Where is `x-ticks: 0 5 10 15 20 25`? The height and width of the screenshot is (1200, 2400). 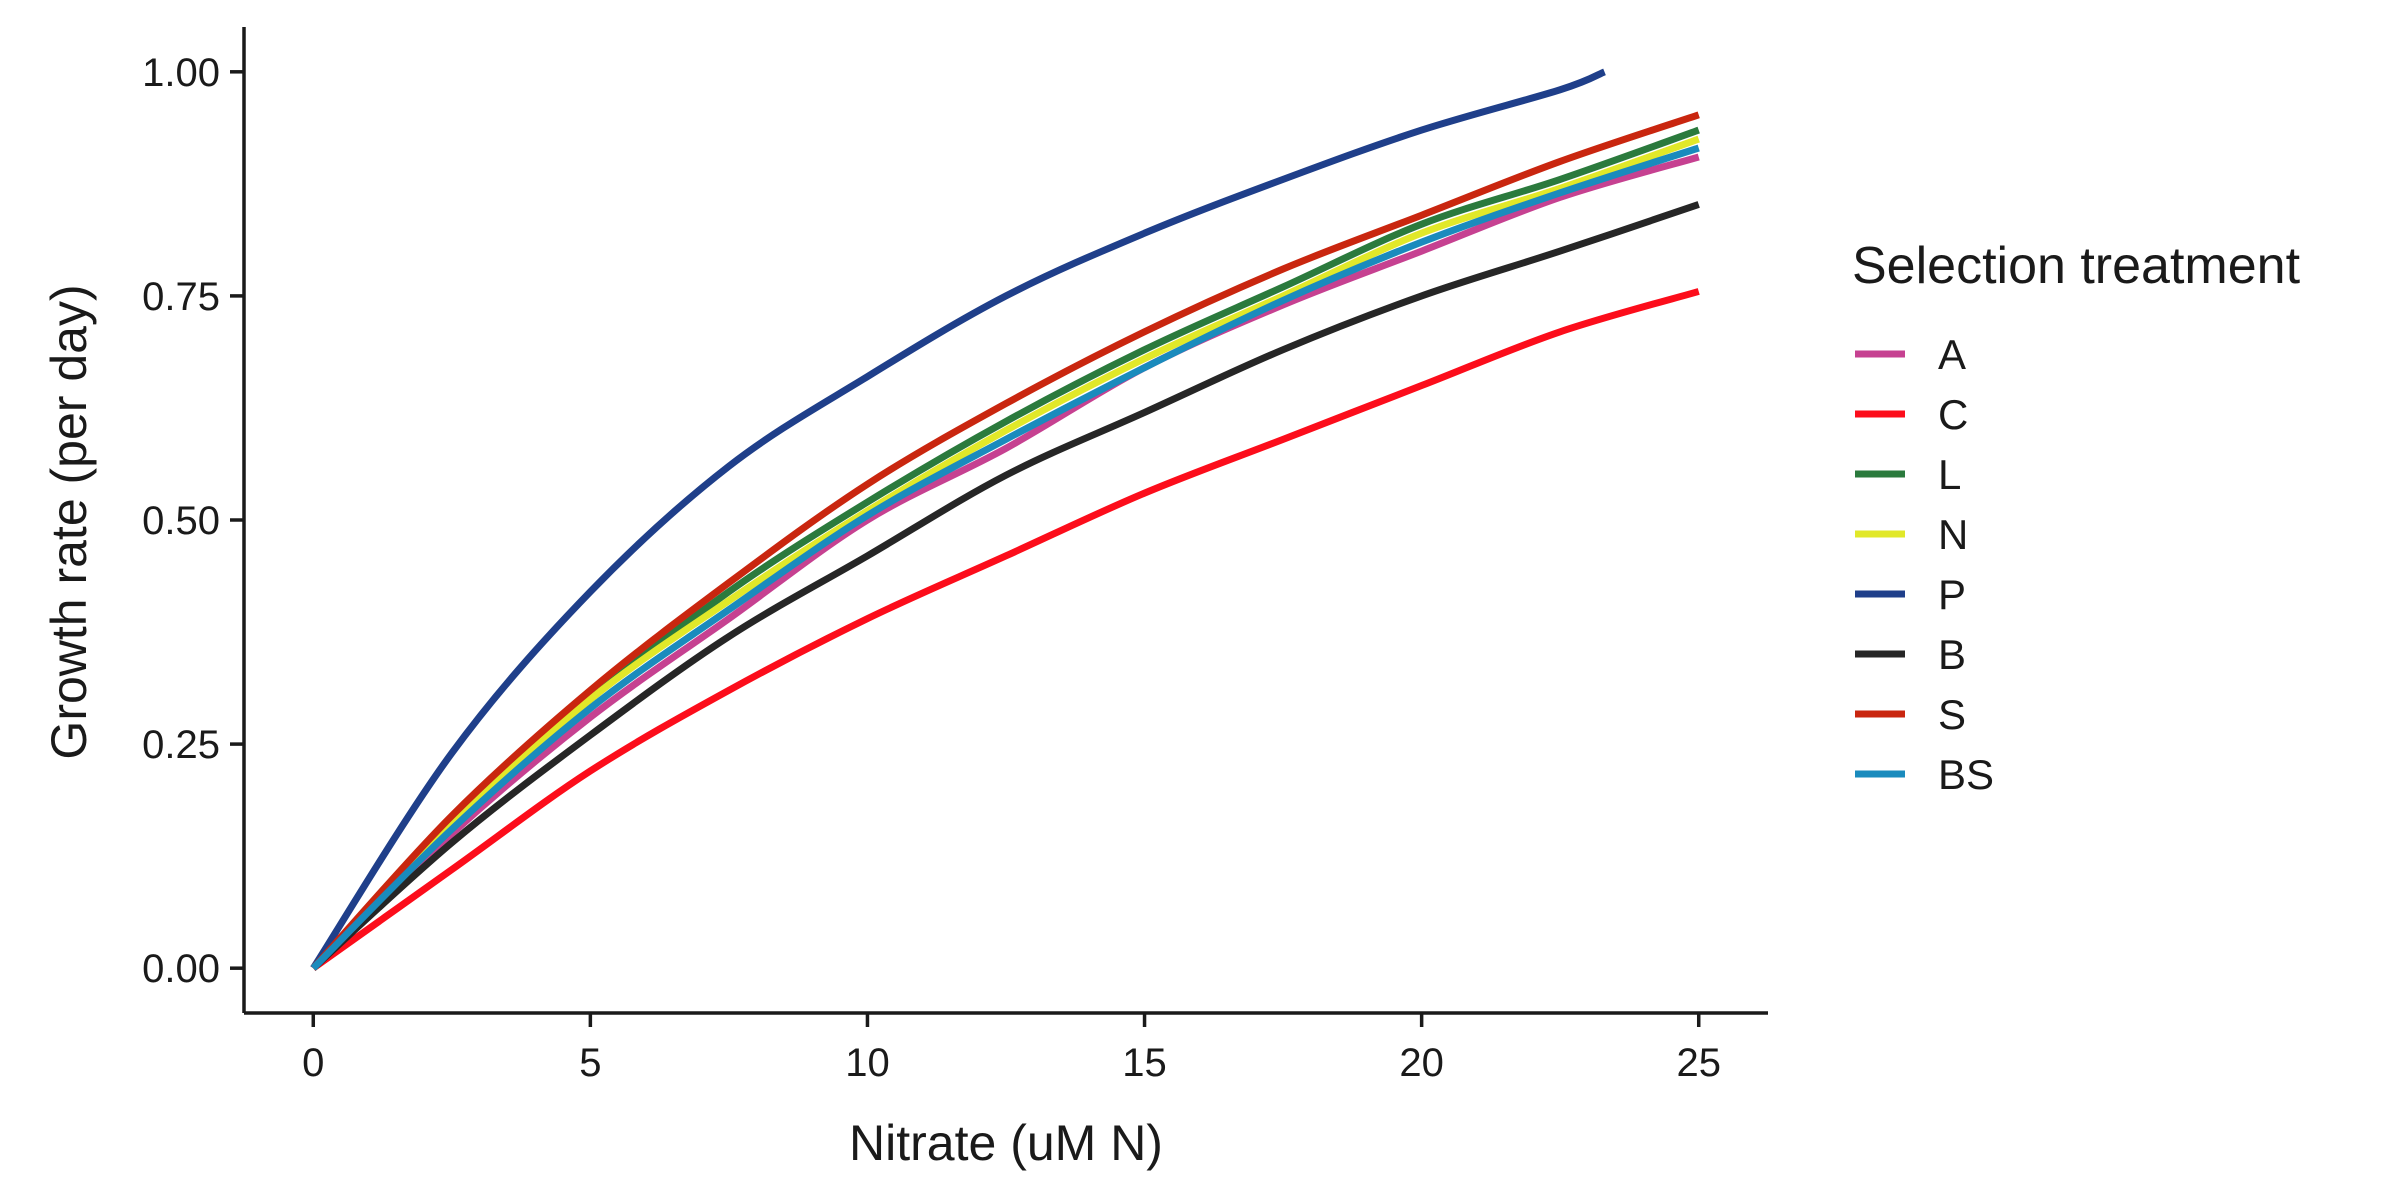 x-ticks: 0 5 10 15 20 25 is located at coordinates (1011, 1049).